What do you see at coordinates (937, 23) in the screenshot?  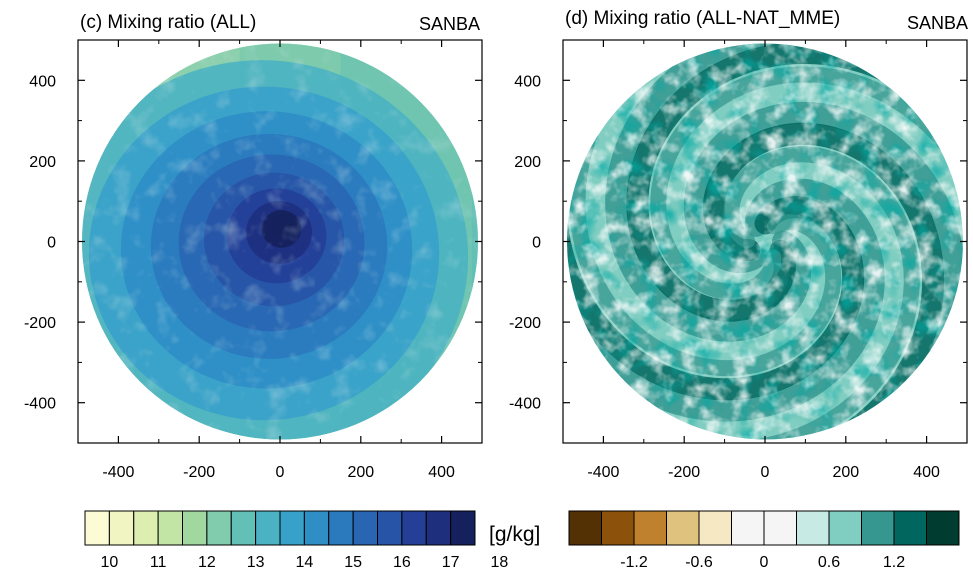 I see `panel-d-model-label: SANBA` at bounding box center [937, 23].